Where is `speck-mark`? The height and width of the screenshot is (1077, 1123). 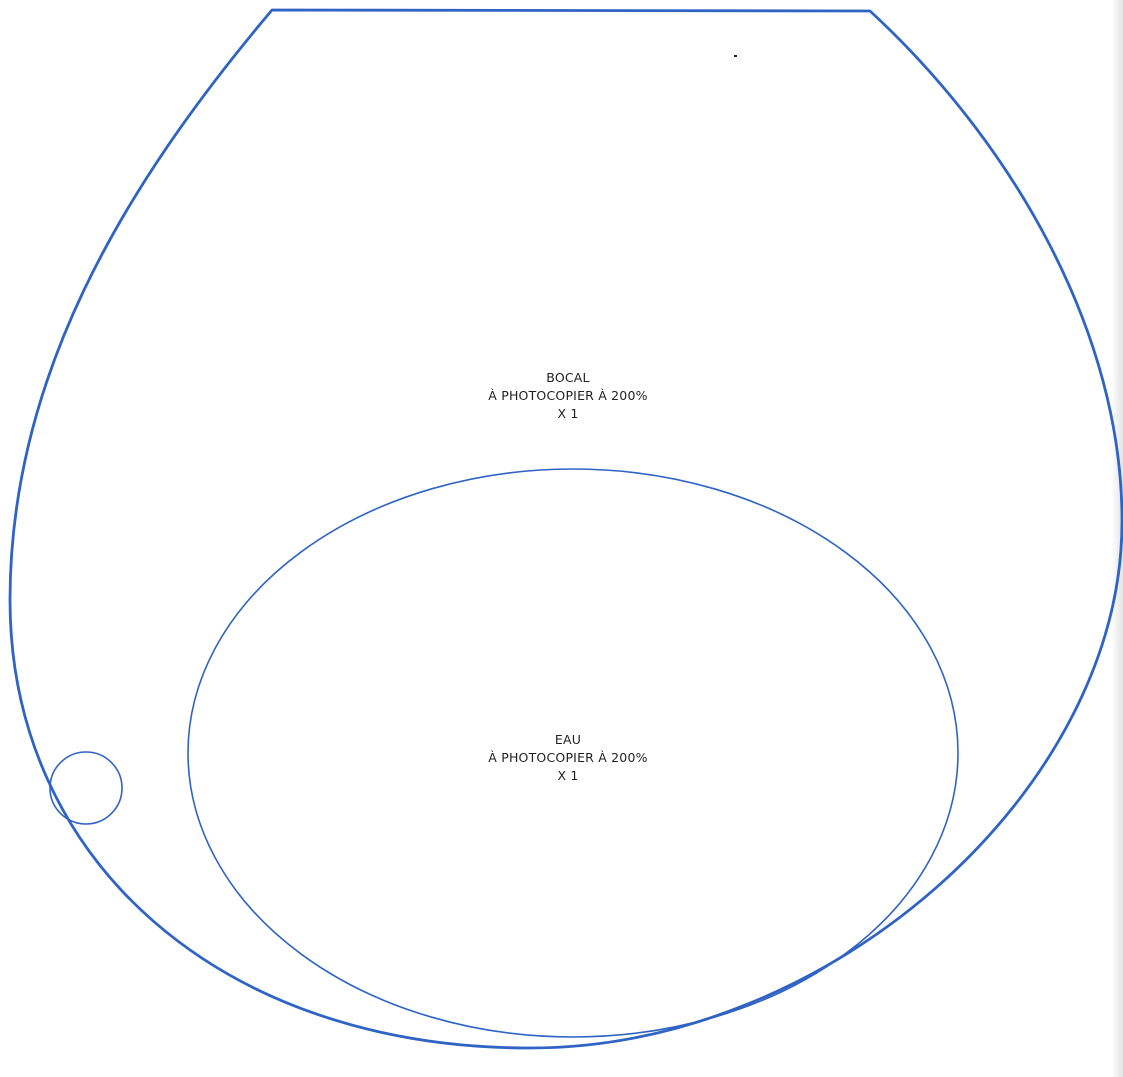
speck-mark is located at coordinates (735, 56).